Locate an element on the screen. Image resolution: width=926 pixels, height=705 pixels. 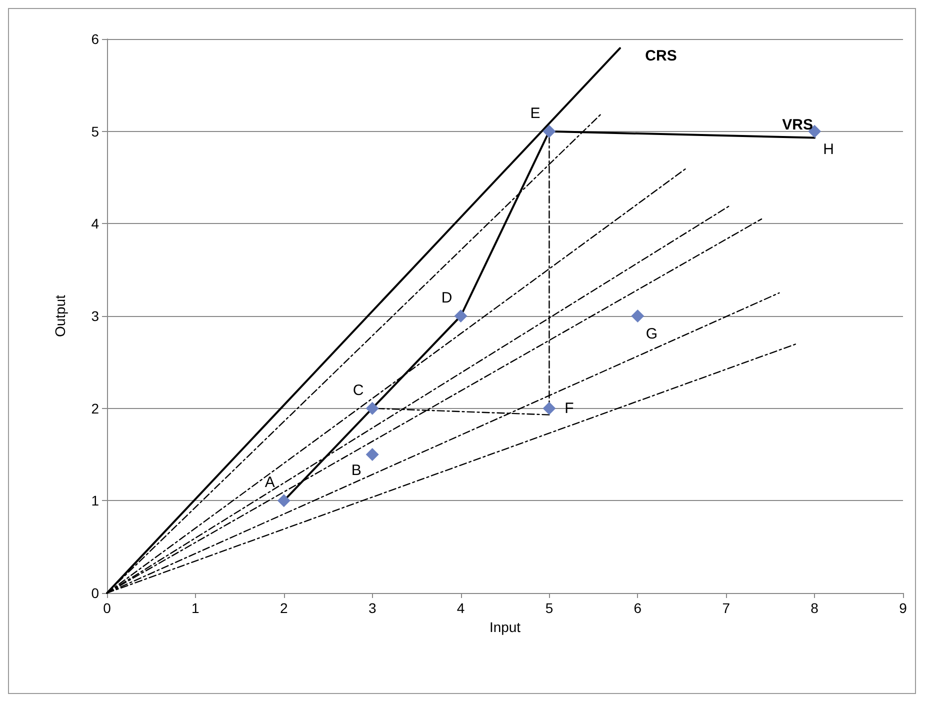
series-label: G is located at coordinates (652, 334).